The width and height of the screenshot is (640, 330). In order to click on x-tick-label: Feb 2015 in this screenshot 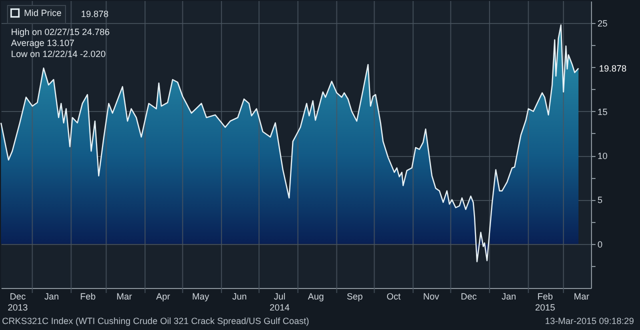, I will do `click(545, 302)`.